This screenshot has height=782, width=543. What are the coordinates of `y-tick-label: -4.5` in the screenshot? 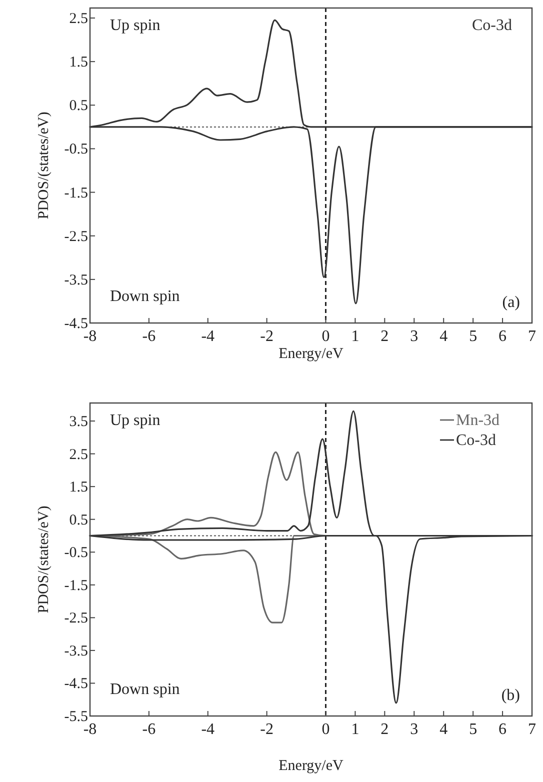 It's located at (76, 684).